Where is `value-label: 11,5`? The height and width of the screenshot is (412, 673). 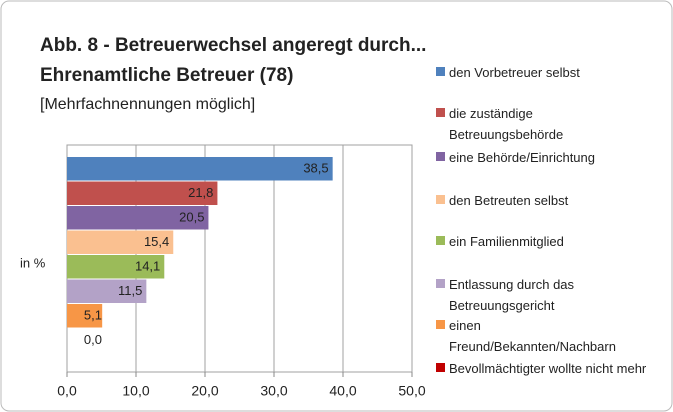 value-label: 11,5 is located at coordinates (130, 290).